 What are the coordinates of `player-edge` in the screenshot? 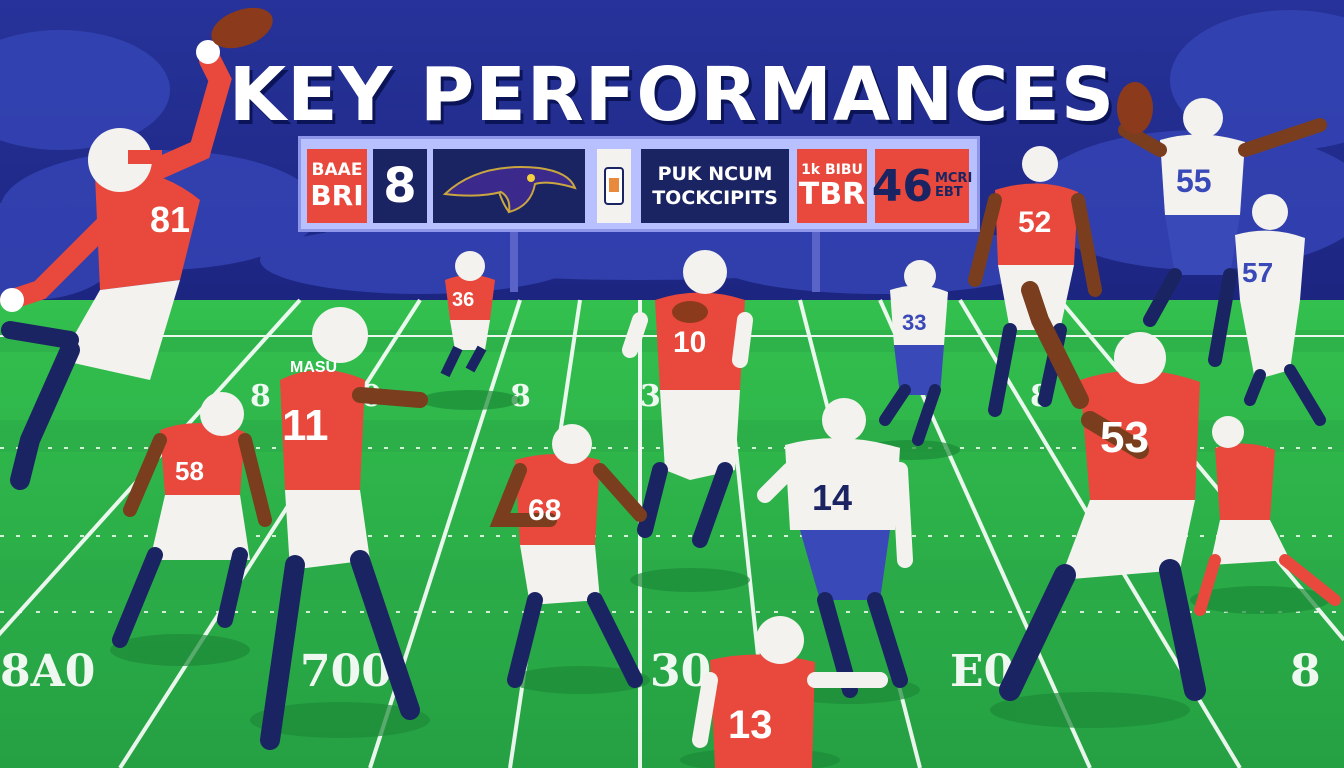 It's located at (1267, 516).